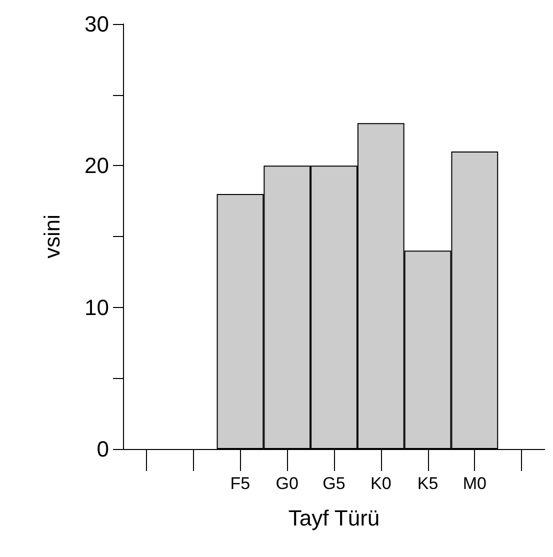 The height and width of the screenshot is (557, 553). I want to click on y-tick-label: 10, so click(96, 307).